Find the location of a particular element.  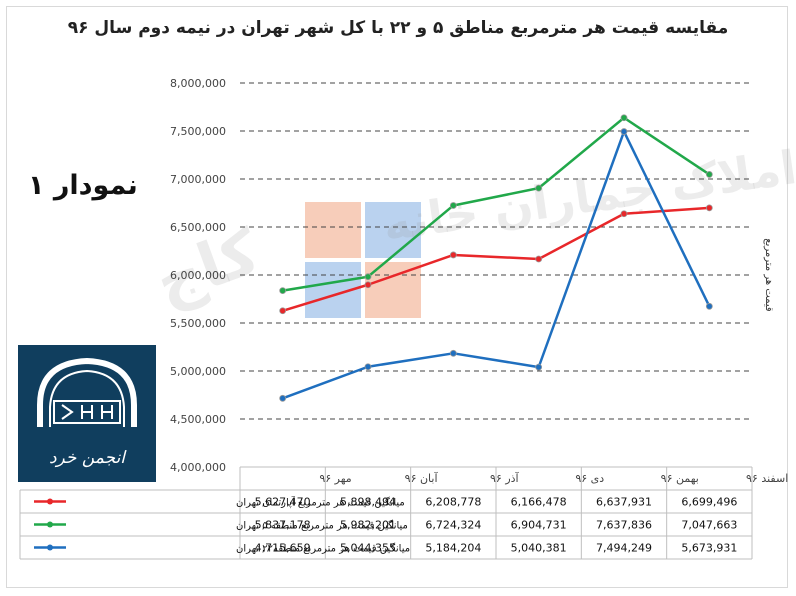

table-cell: 7,047,663 is located at coordinates (709, 525).